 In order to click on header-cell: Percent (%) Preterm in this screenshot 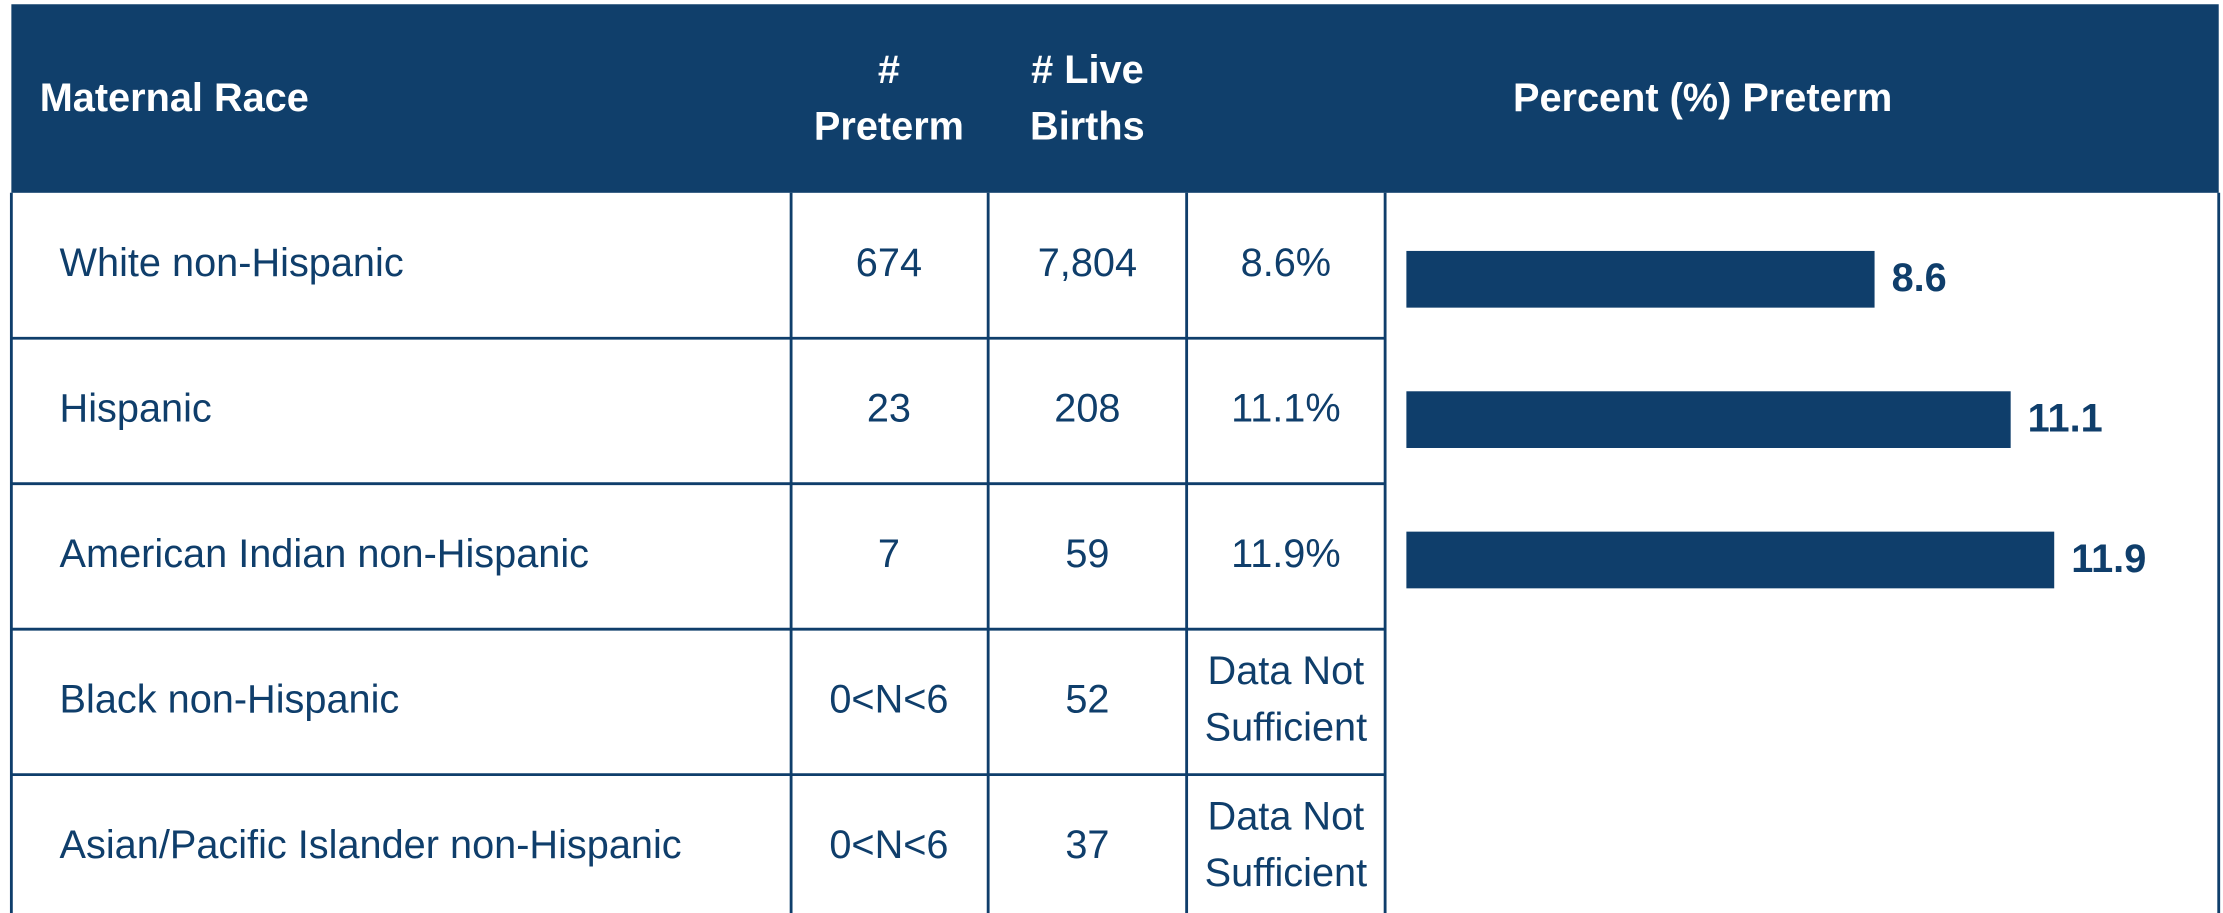, I will do `click(1702, 98)`.